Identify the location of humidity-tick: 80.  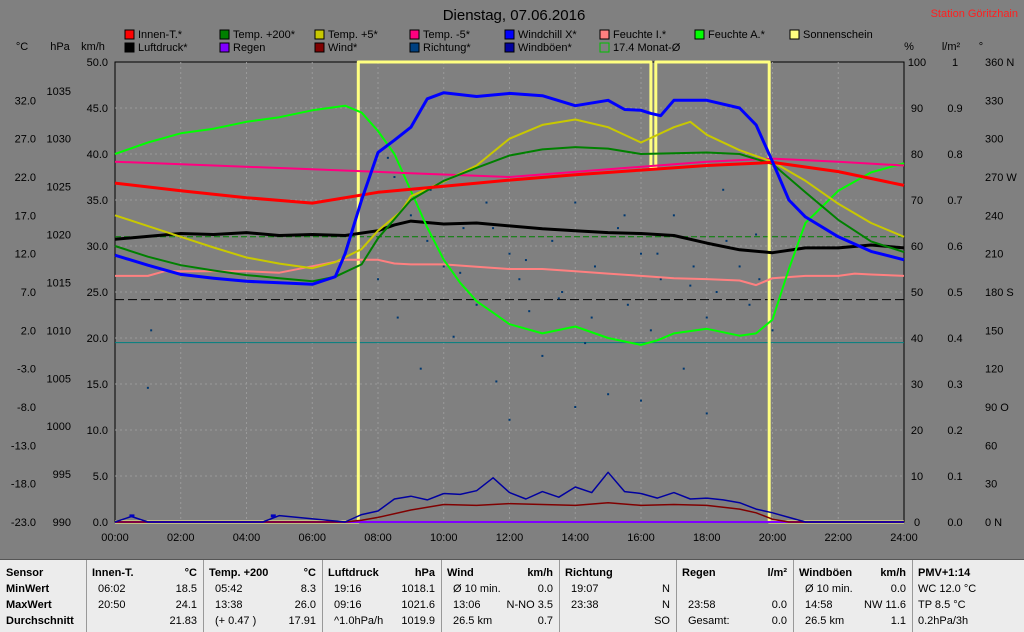
(917, 155).